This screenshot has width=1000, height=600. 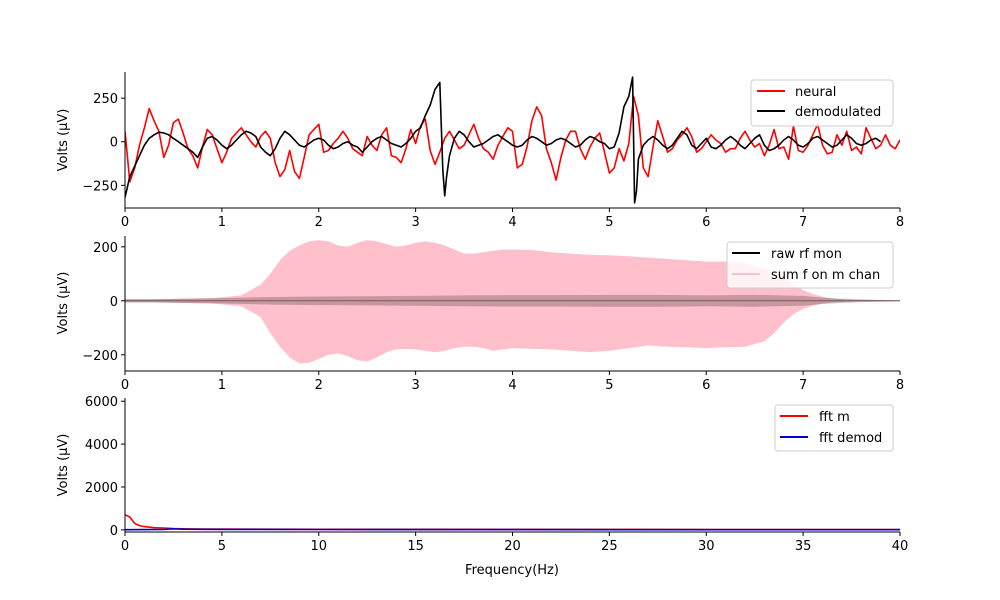 What do you see at coordinates (834, 417) in the screenshot?
I see `legend-label-fft-m: fft m` at bounding box center [834, 417].